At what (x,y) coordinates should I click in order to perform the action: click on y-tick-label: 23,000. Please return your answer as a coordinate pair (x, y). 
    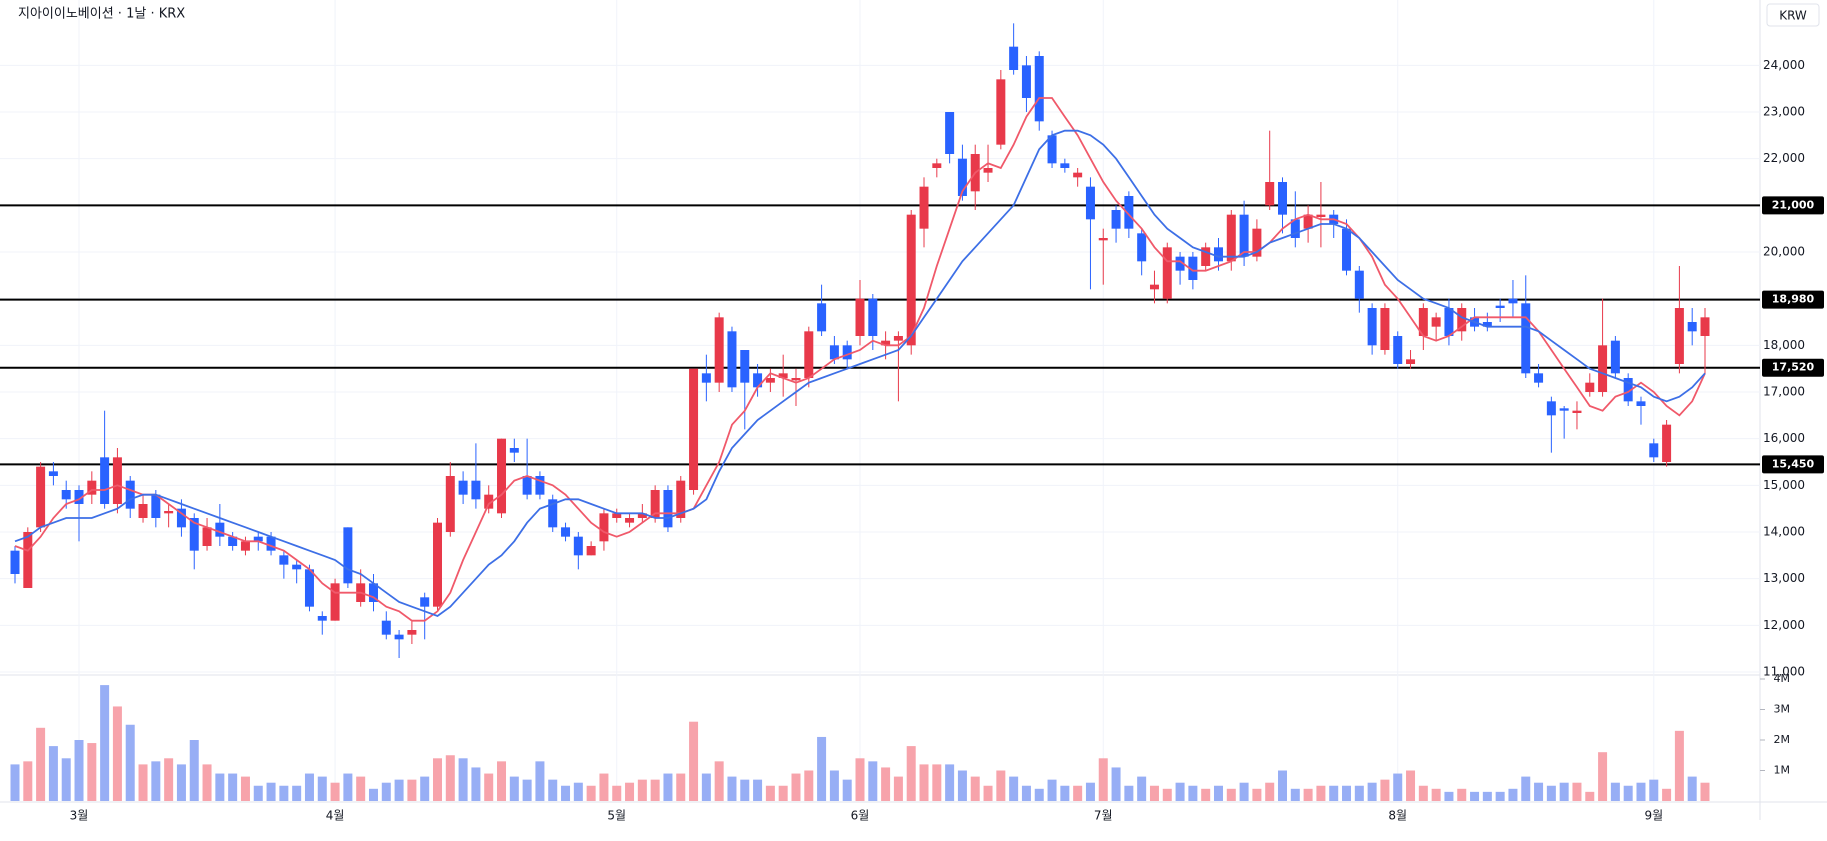
    Looking at the image, I should click on (1784, 112).